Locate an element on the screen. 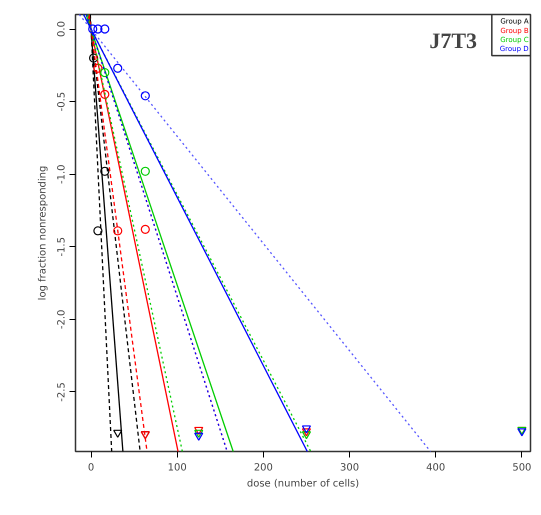 The image size is (541, 515). x-tick-label: 100 is located at coordinates (177, 468).